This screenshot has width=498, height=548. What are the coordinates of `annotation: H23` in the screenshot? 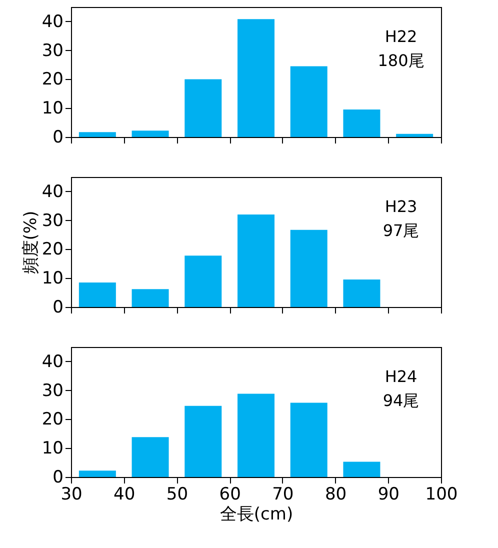 It's located at (401, 206).